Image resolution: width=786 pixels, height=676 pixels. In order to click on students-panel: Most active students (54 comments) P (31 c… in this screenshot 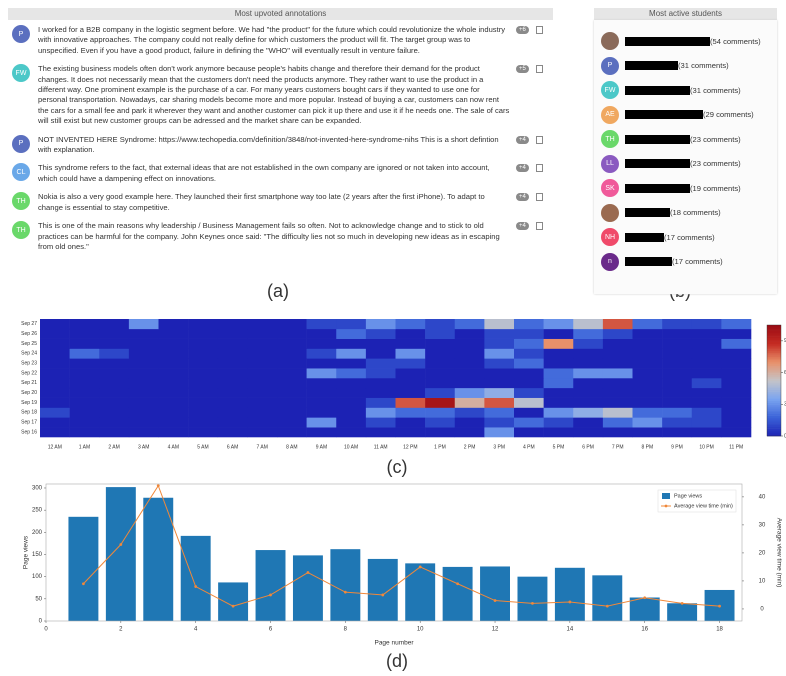, I will do `click(685, 151)`.